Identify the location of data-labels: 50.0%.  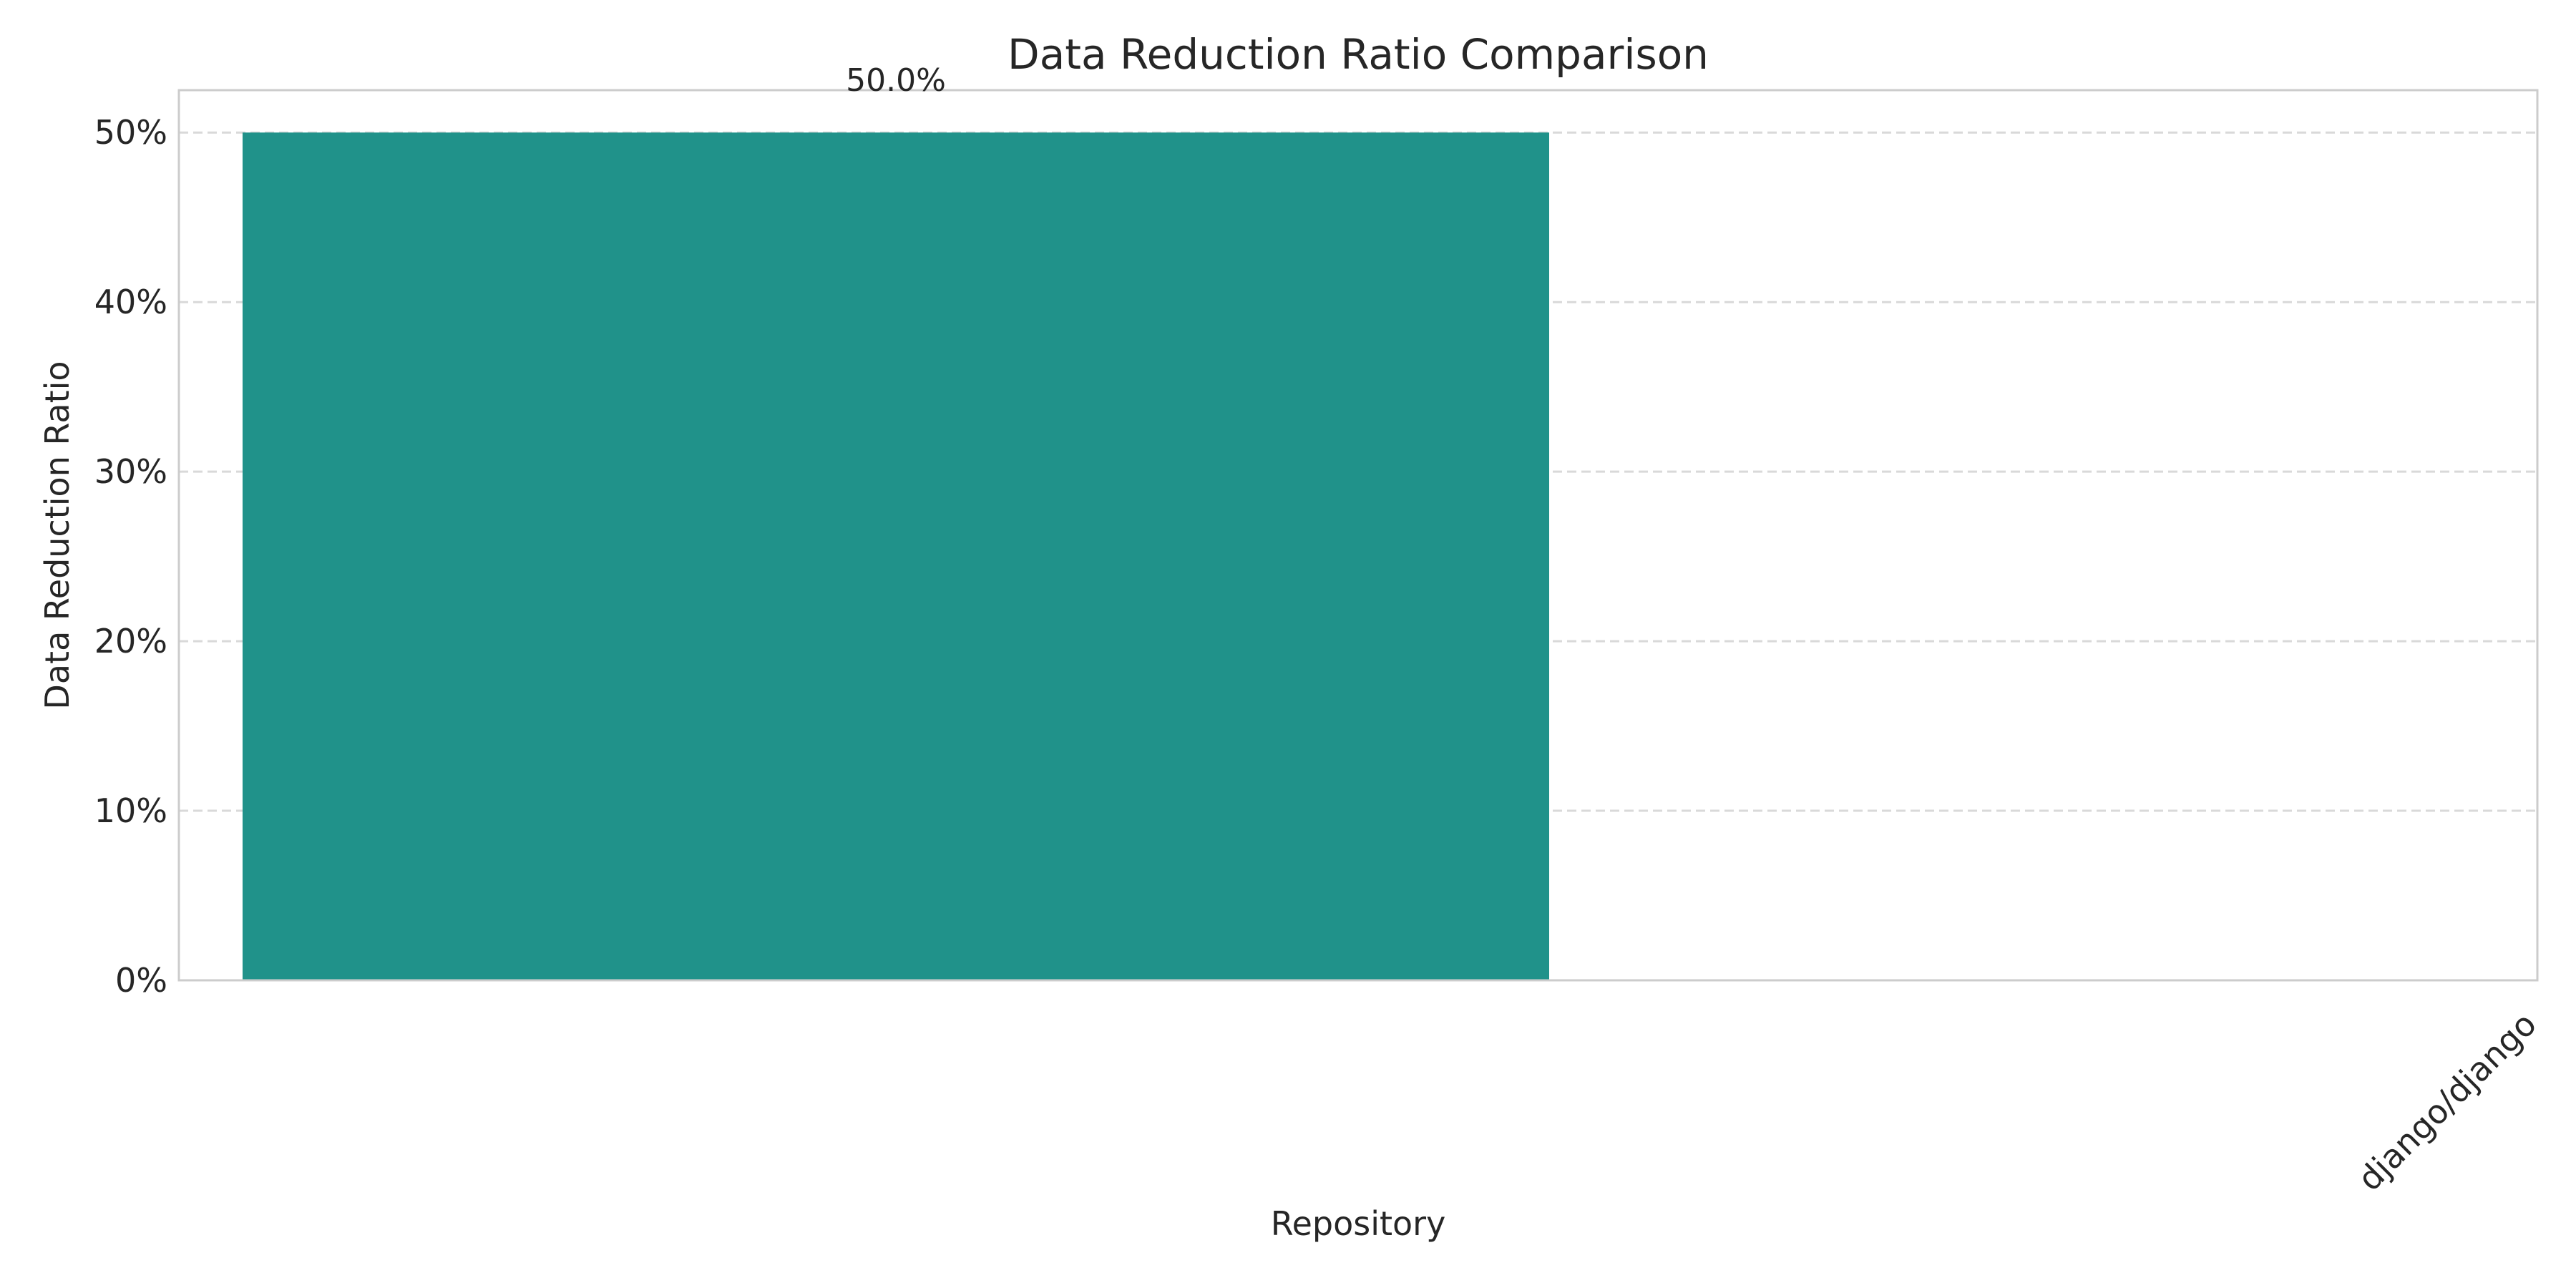
(896, 80).